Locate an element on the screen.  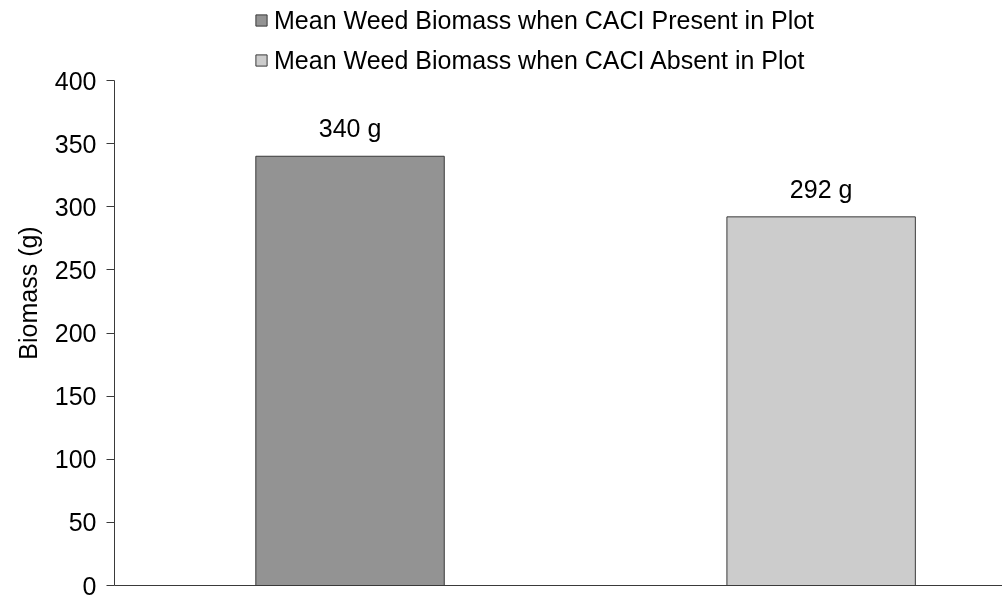
y-tick-label: 50 is located at coordinates (82, 522).